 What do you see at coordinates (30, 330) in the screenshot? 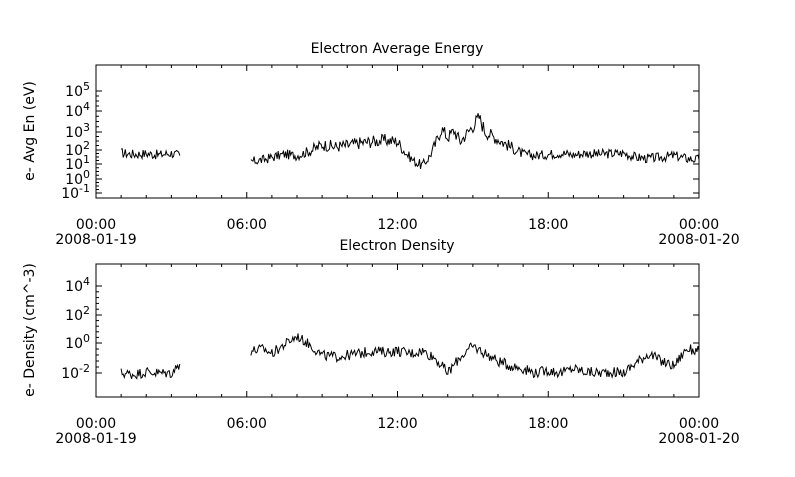
I see `density-y-axis-label: e- Density (cm^-3)` at bounding box center [30, 330].